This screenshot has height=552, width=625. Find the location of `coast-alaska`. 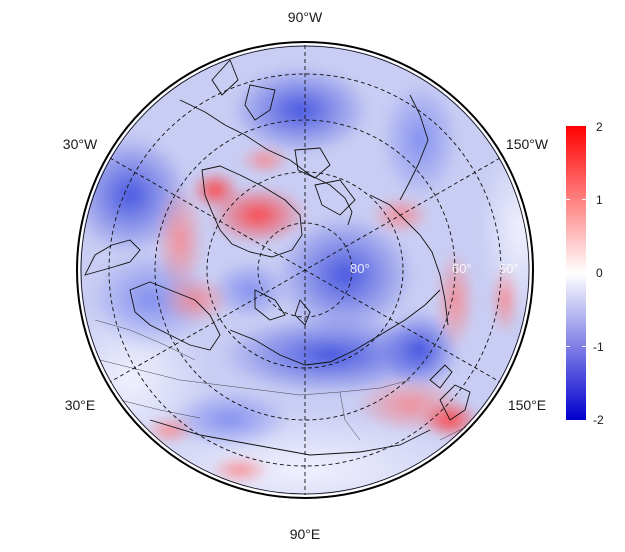

coast-alaska is located at coordinates (409, 260).